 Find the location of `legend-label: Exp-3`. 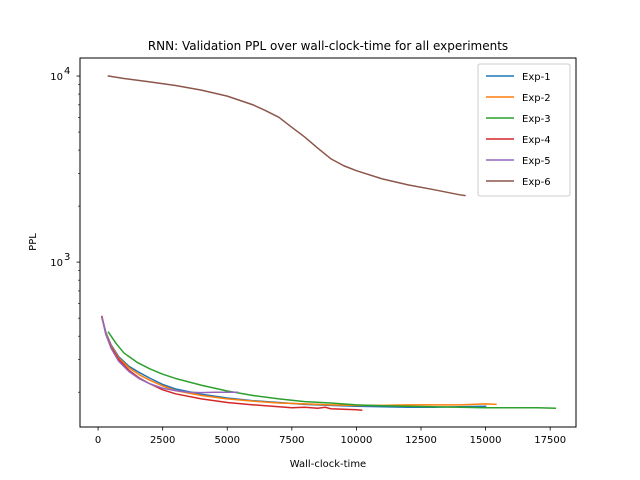

legend-label: Exp-3 is located at coordinates (536, 119).